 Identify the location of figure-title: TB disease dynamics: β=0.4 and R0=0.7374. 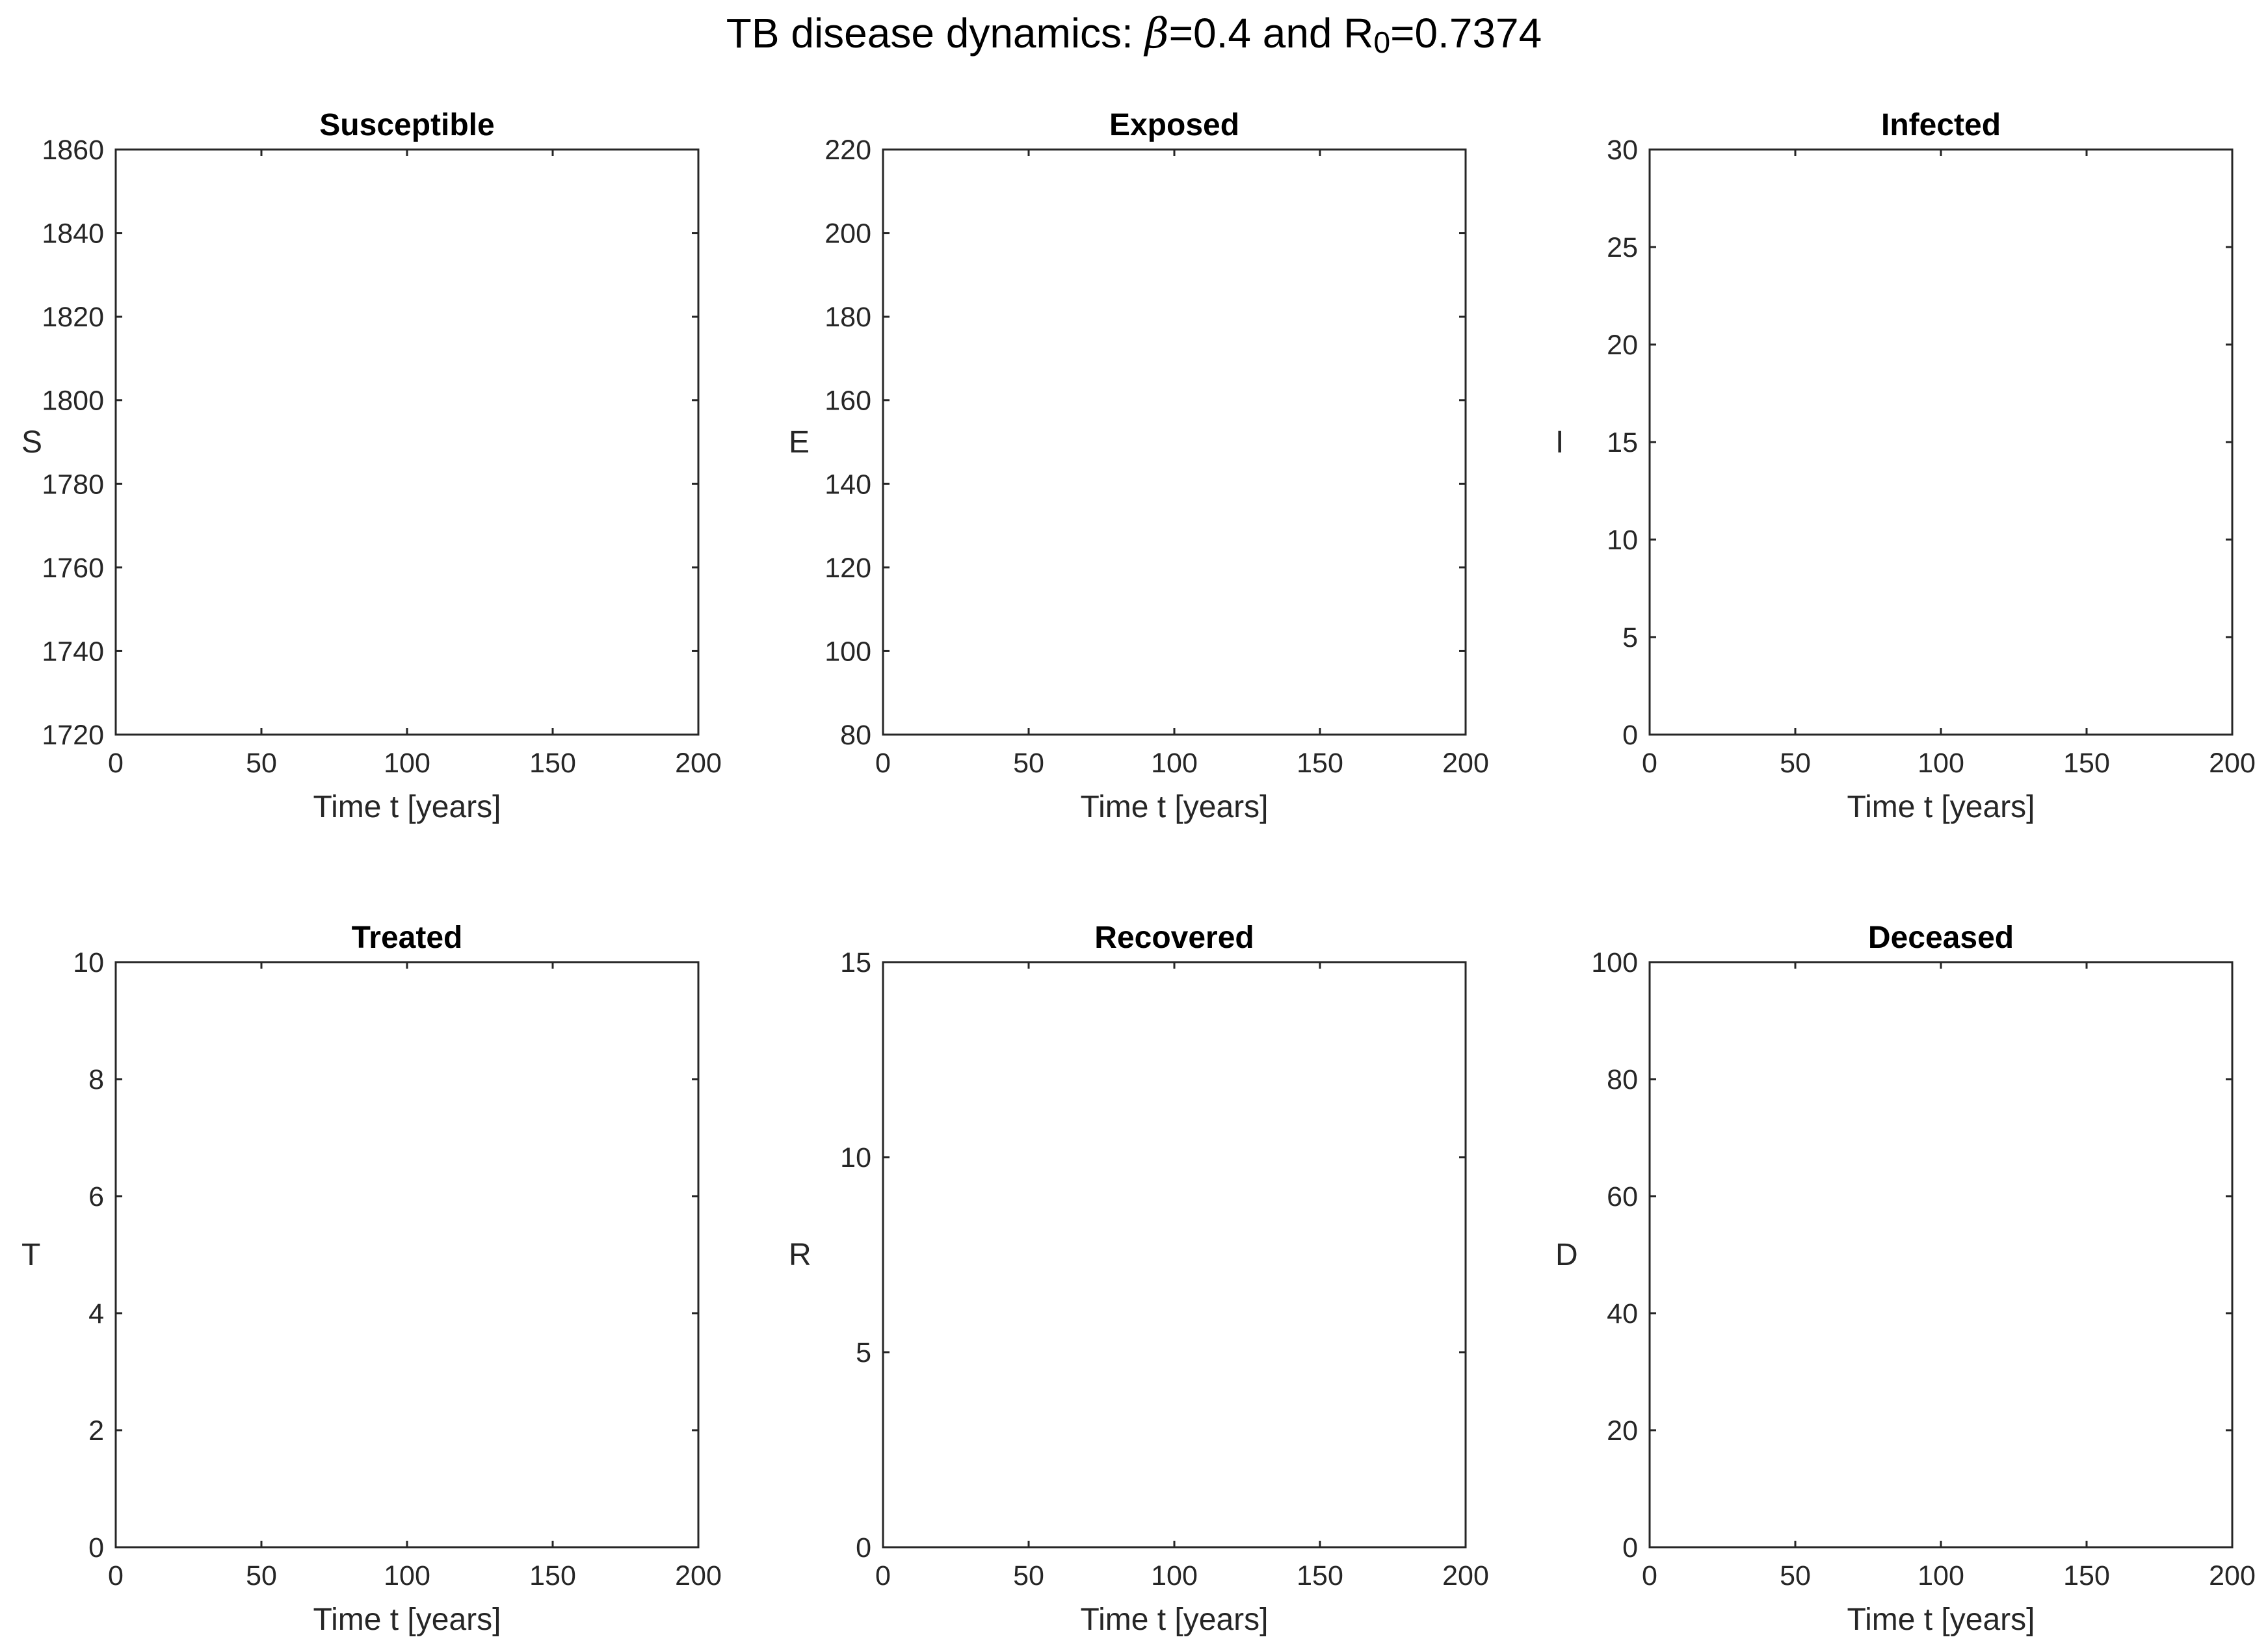
(1134, 34).